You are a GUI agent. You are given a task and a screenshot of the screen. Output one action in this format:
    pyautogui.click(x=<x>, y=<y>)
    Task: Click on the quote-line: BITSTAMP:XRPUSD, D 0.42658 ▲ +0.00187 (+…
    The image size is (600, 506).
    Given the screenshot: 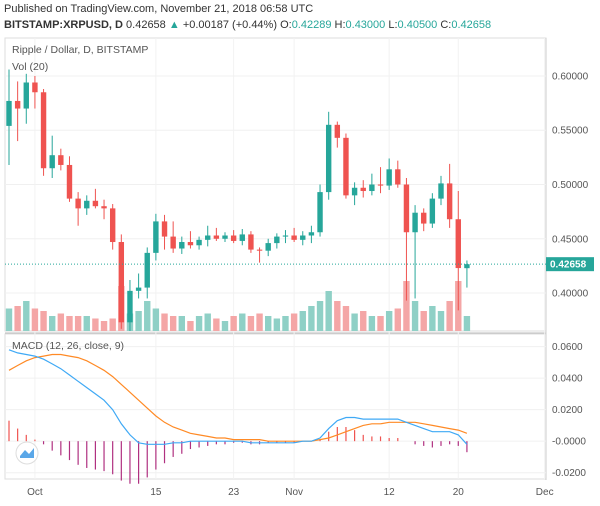 What is the action you would take?
    pyautogui.click(x=247, y=25)
    